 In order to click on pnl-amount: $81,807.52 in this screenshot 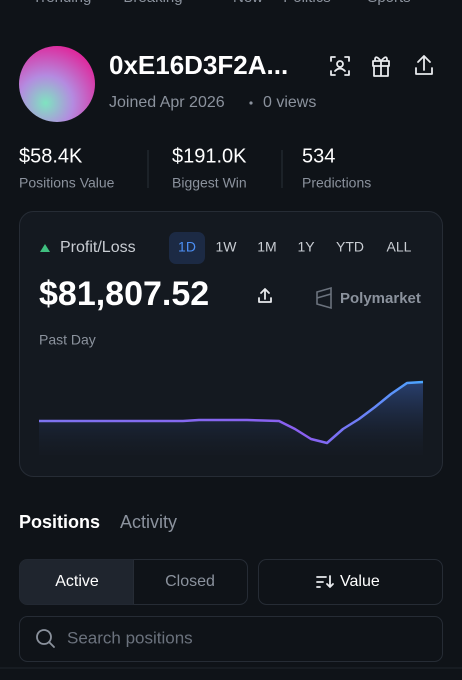, I will do `click(124, 294)`.